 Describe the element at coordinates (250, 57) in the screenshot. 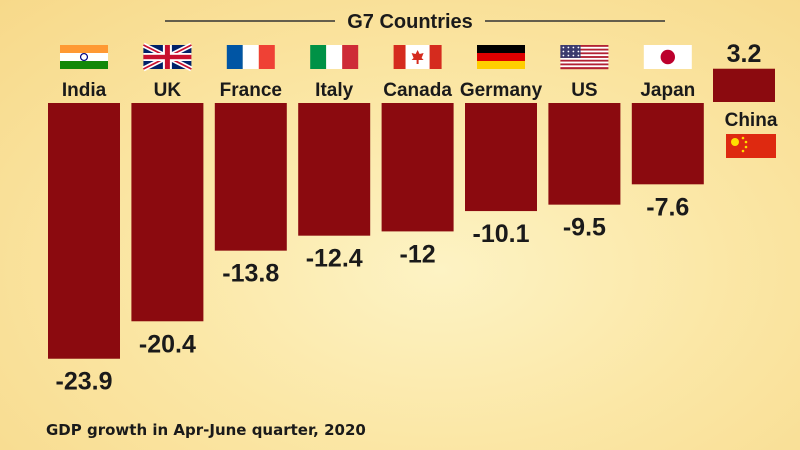

I see `france-flag` at that location.